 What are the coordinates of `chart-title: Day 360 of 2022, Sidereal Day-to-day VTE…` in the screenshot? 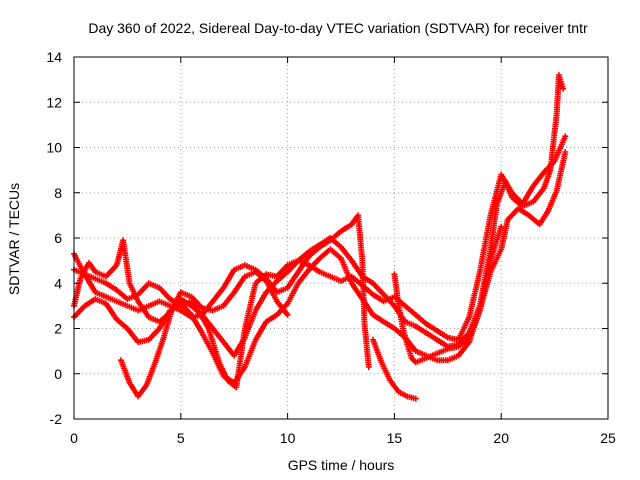 It's located at (338, 28).